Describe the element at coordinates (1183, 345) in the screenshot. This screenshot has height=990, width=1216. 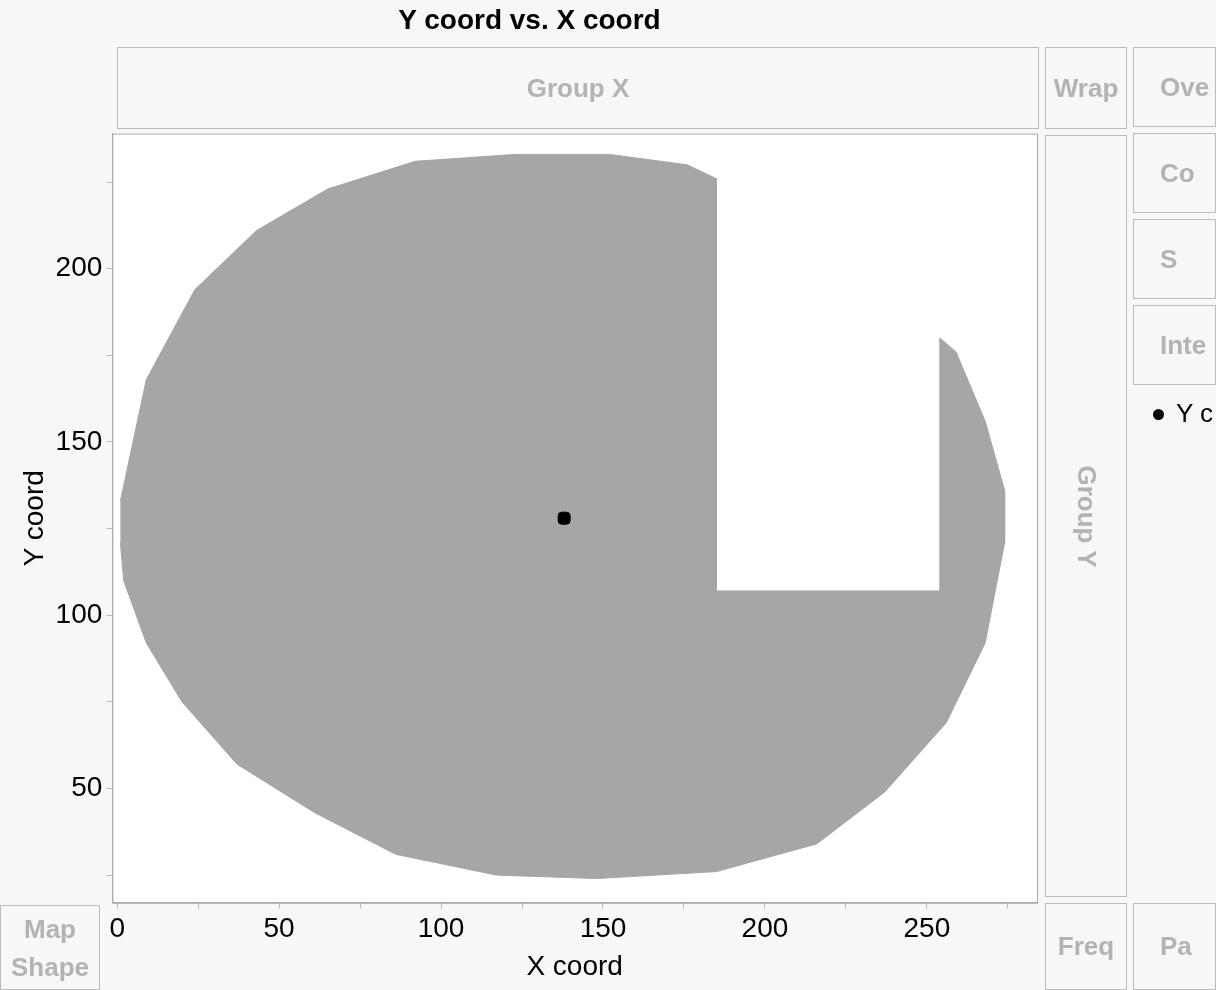
I see `text: Inte` at that location.